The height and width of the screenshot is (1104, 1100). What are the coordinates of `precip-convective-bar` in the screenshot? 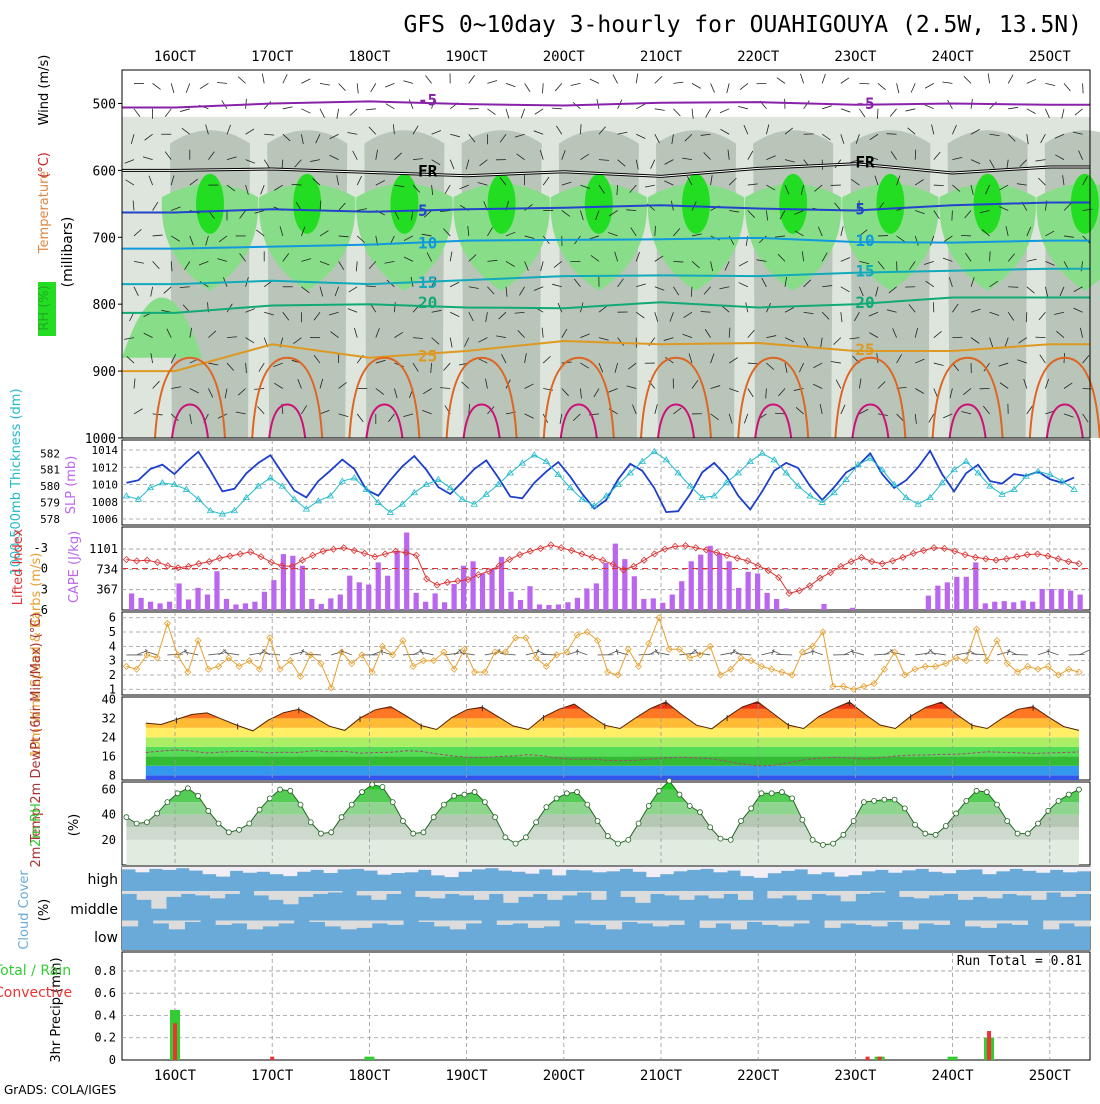 It's located at (989, 1045).